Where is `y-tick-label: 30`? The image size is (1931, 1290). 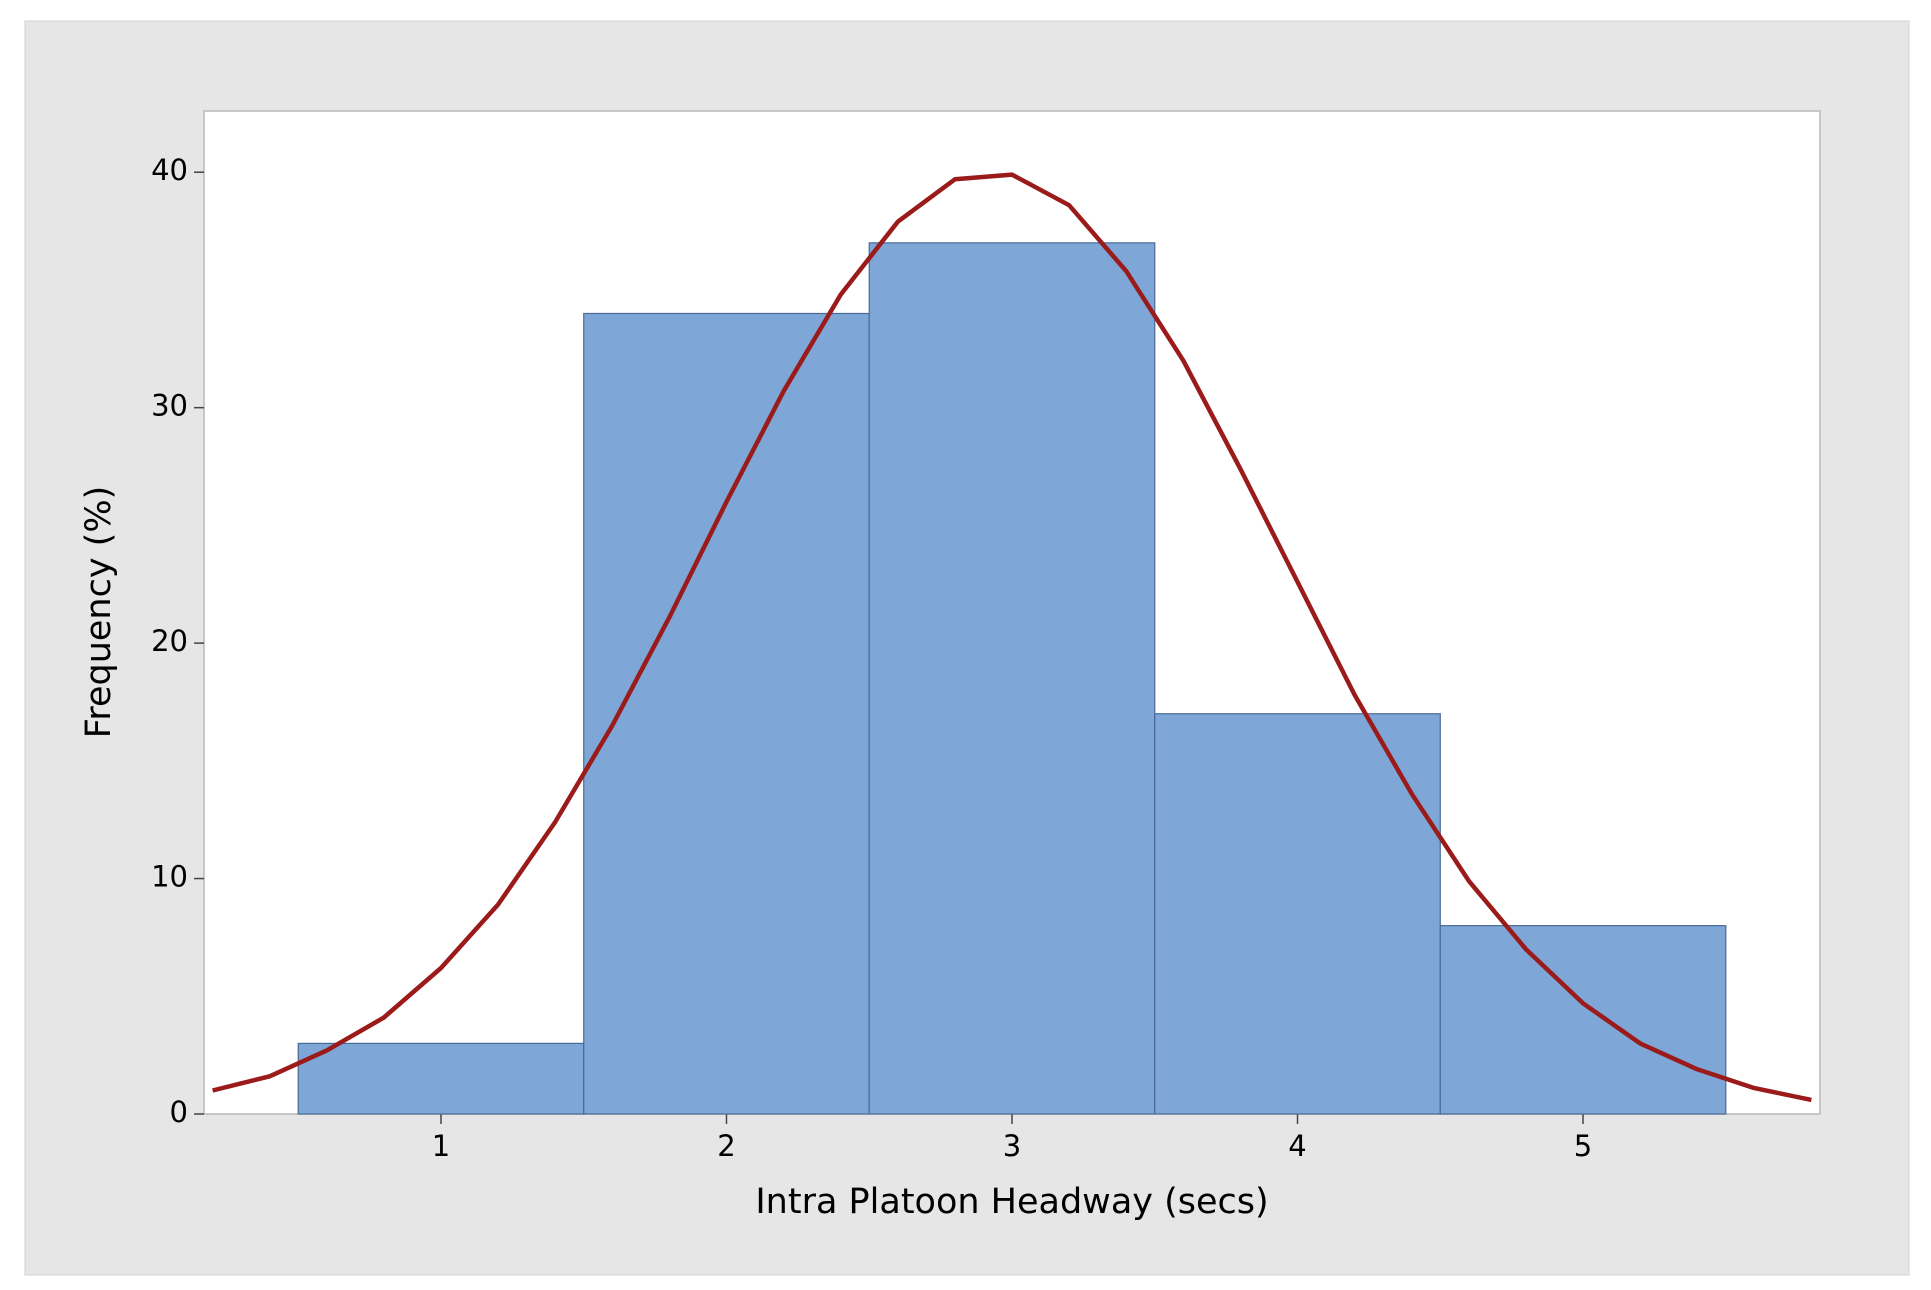
y-tick-label: 30 is located at coordinates (169, 406).